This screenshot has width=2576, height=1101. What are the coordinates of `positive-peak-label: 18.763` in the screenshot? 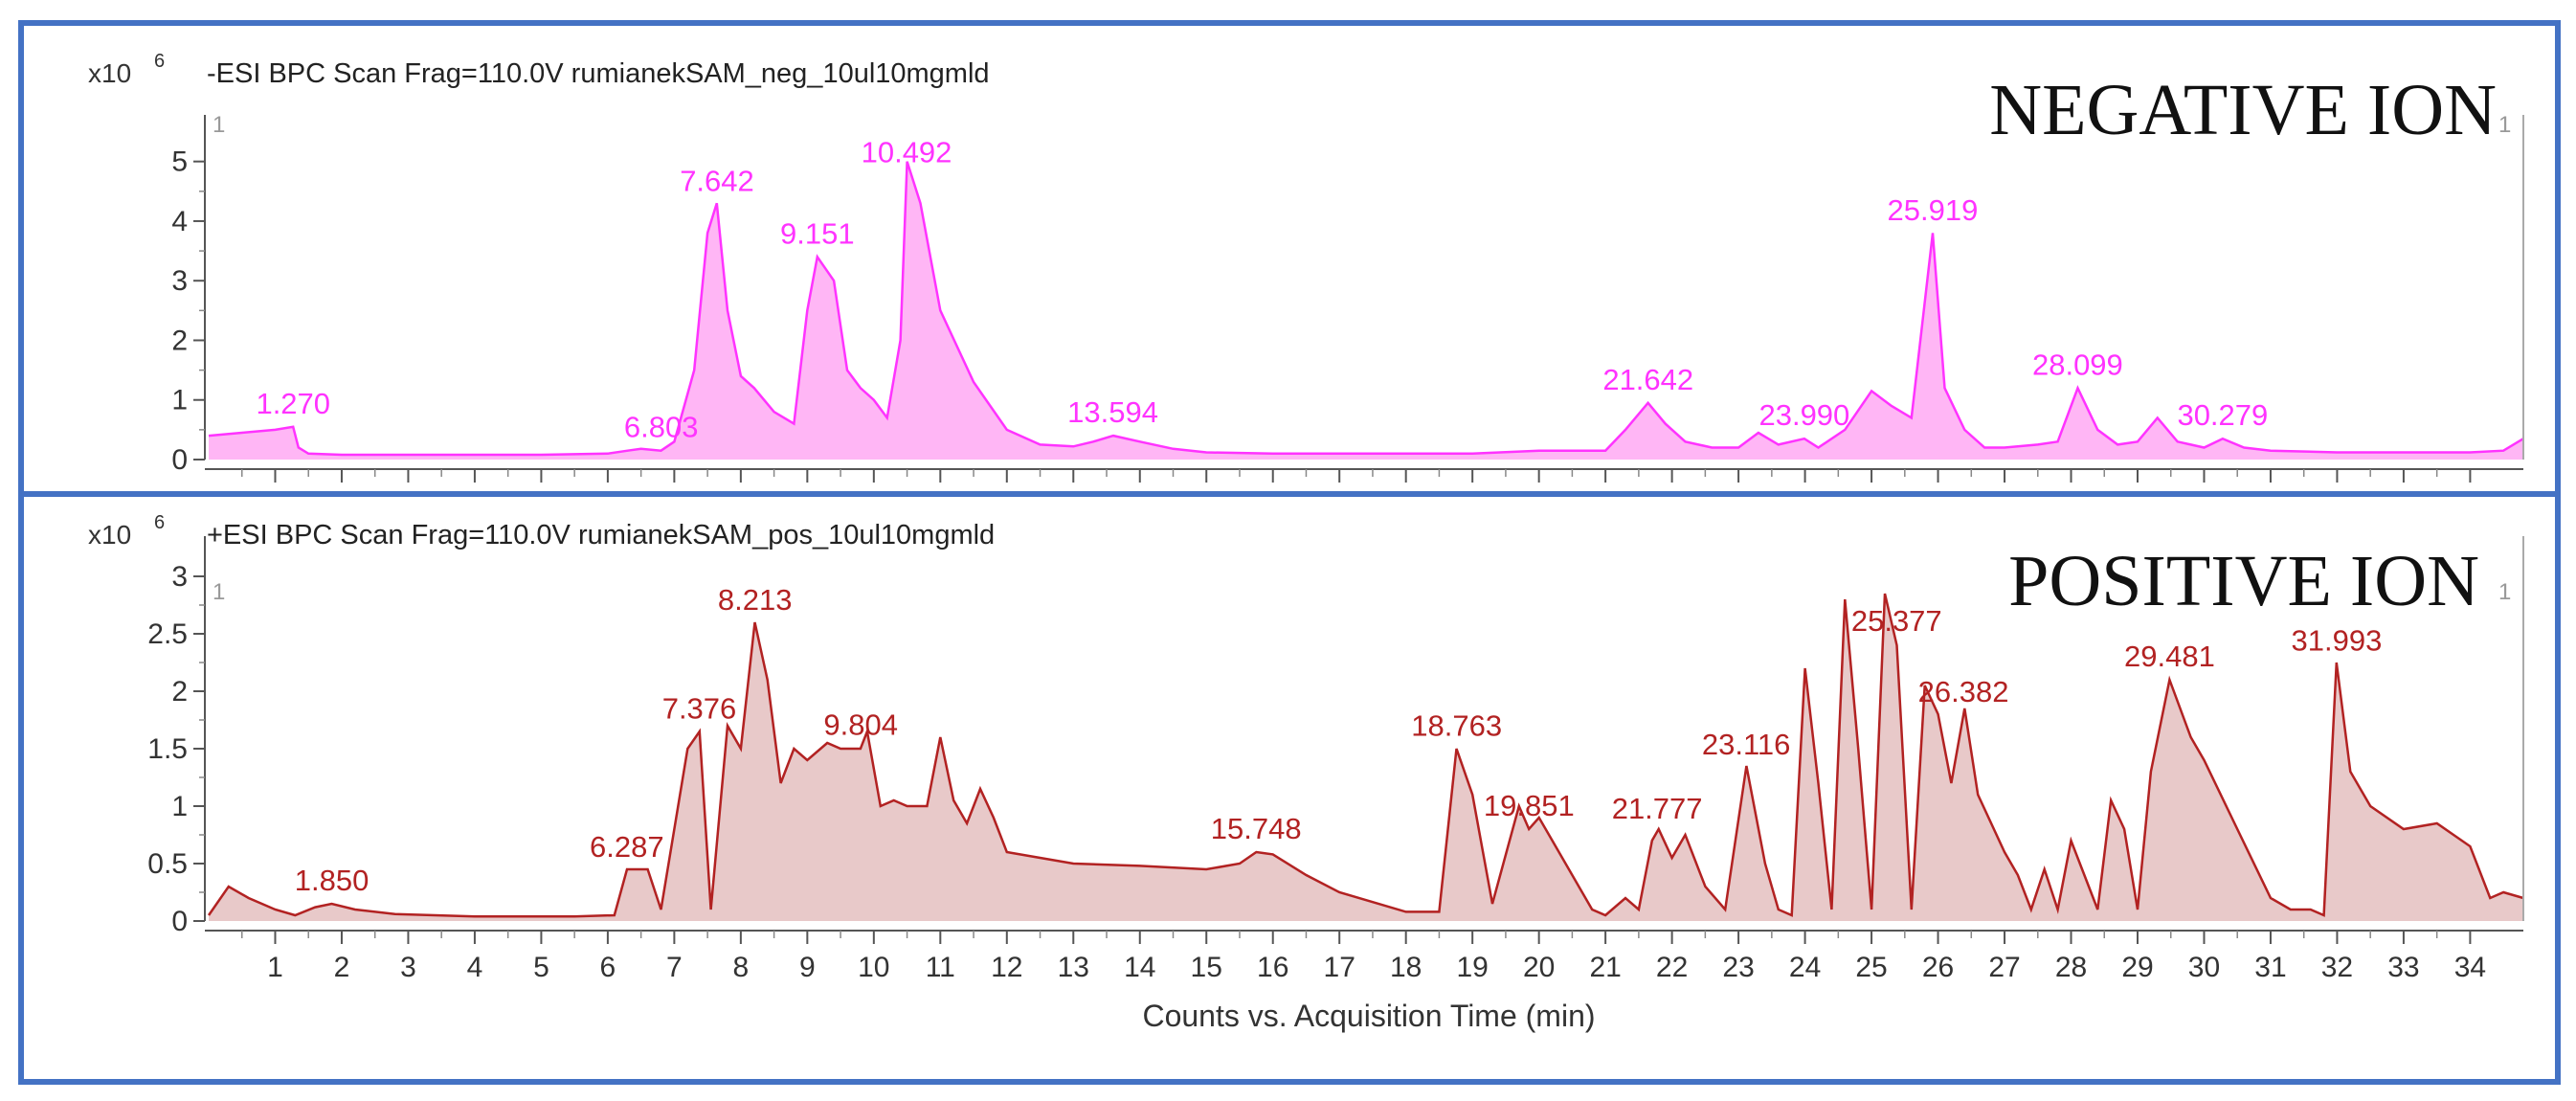 It's located at (1457, 726).